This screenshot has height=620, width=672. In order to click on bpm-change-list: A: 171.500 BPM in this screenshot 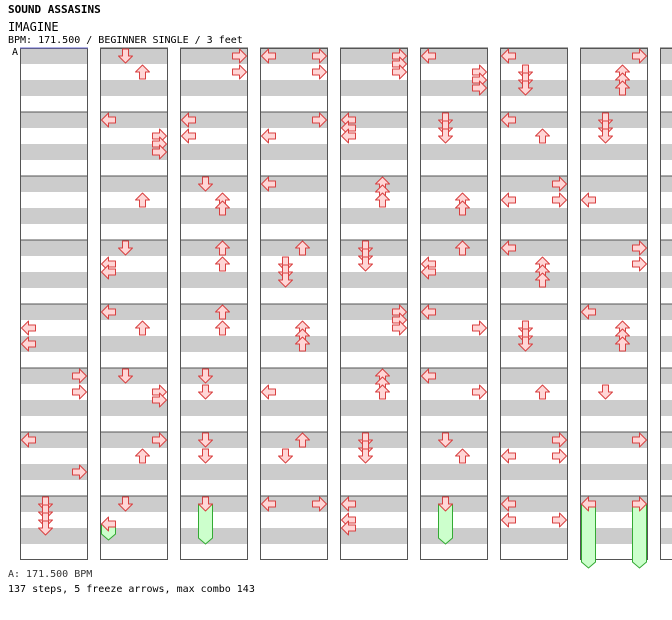, I will do `click(50, 574)`.